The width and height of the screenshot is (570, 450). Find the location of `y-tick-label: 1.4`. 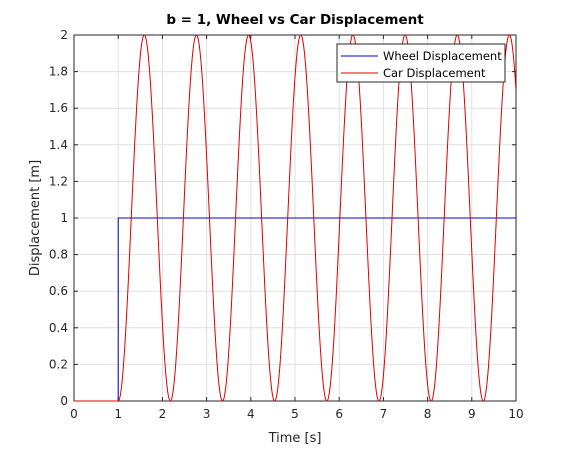

y-tick-label: 1.4 is located at coordinates (58, 145).